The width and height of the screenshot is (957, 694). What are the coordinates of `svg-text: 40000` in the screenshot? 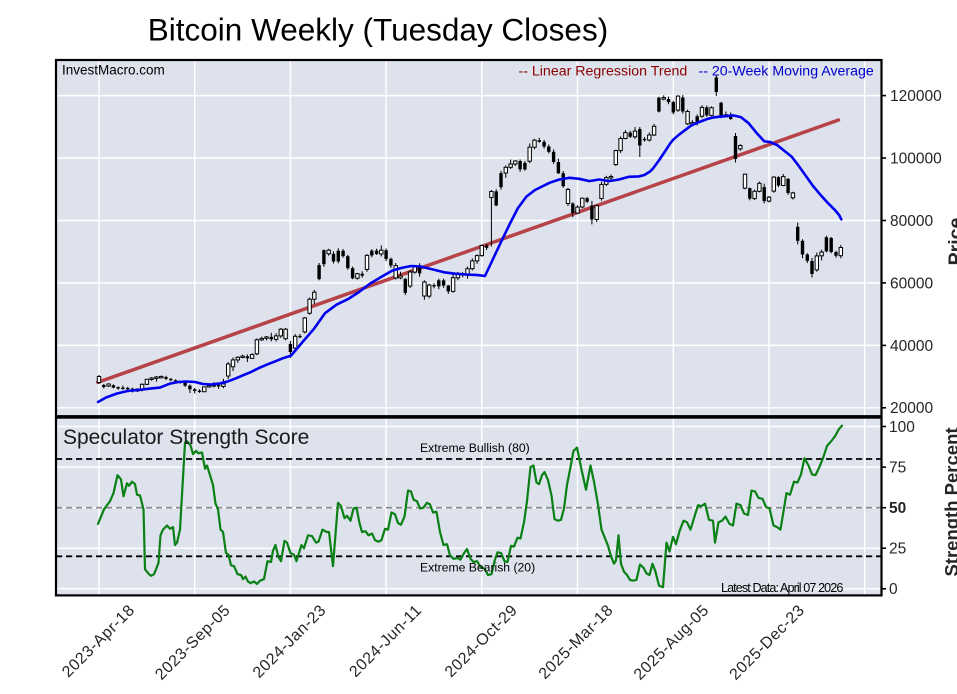 It's located at (911, 346).